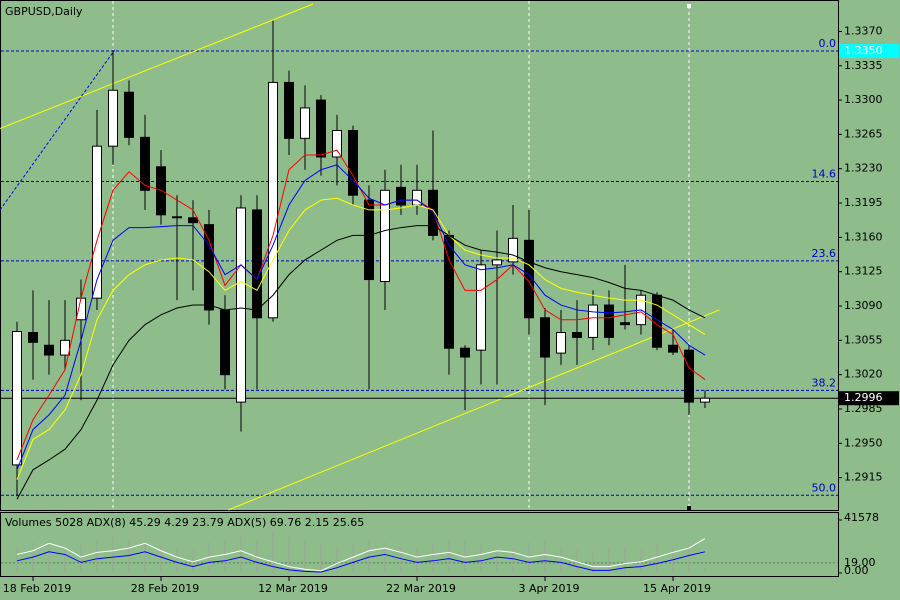 The width and height of the screenshot is (900, 600). I want to click on fib-label: 14.6, so click(824, 173).